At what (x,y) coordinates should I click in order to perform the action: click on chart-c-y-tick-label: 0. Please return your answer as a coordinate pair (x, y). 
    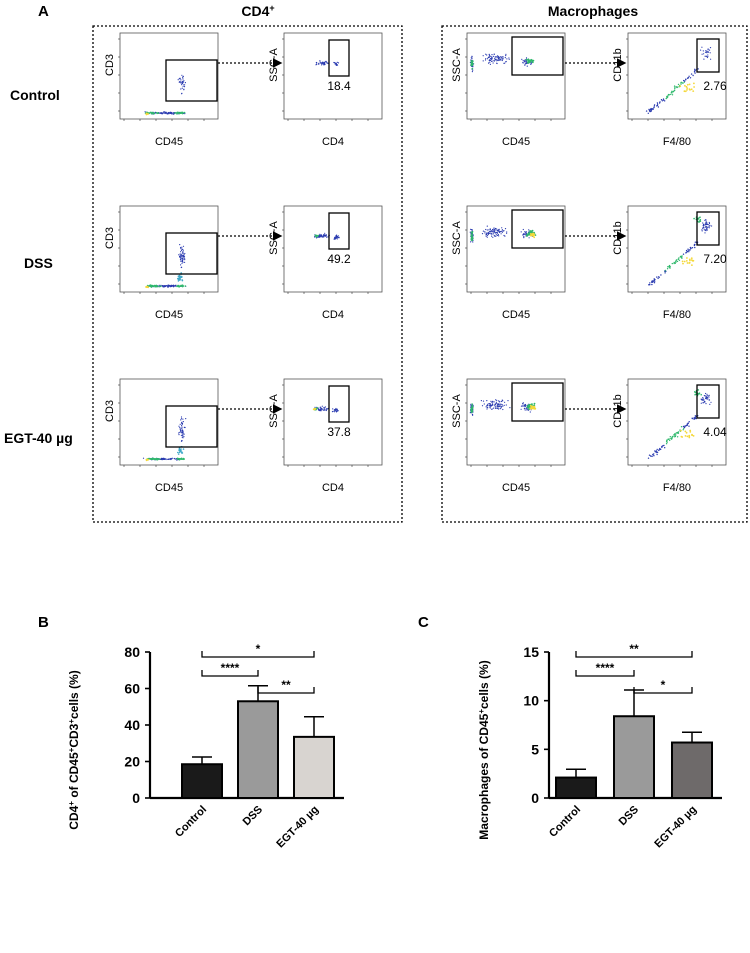
    Looking at the image, I should click on (535, 798).